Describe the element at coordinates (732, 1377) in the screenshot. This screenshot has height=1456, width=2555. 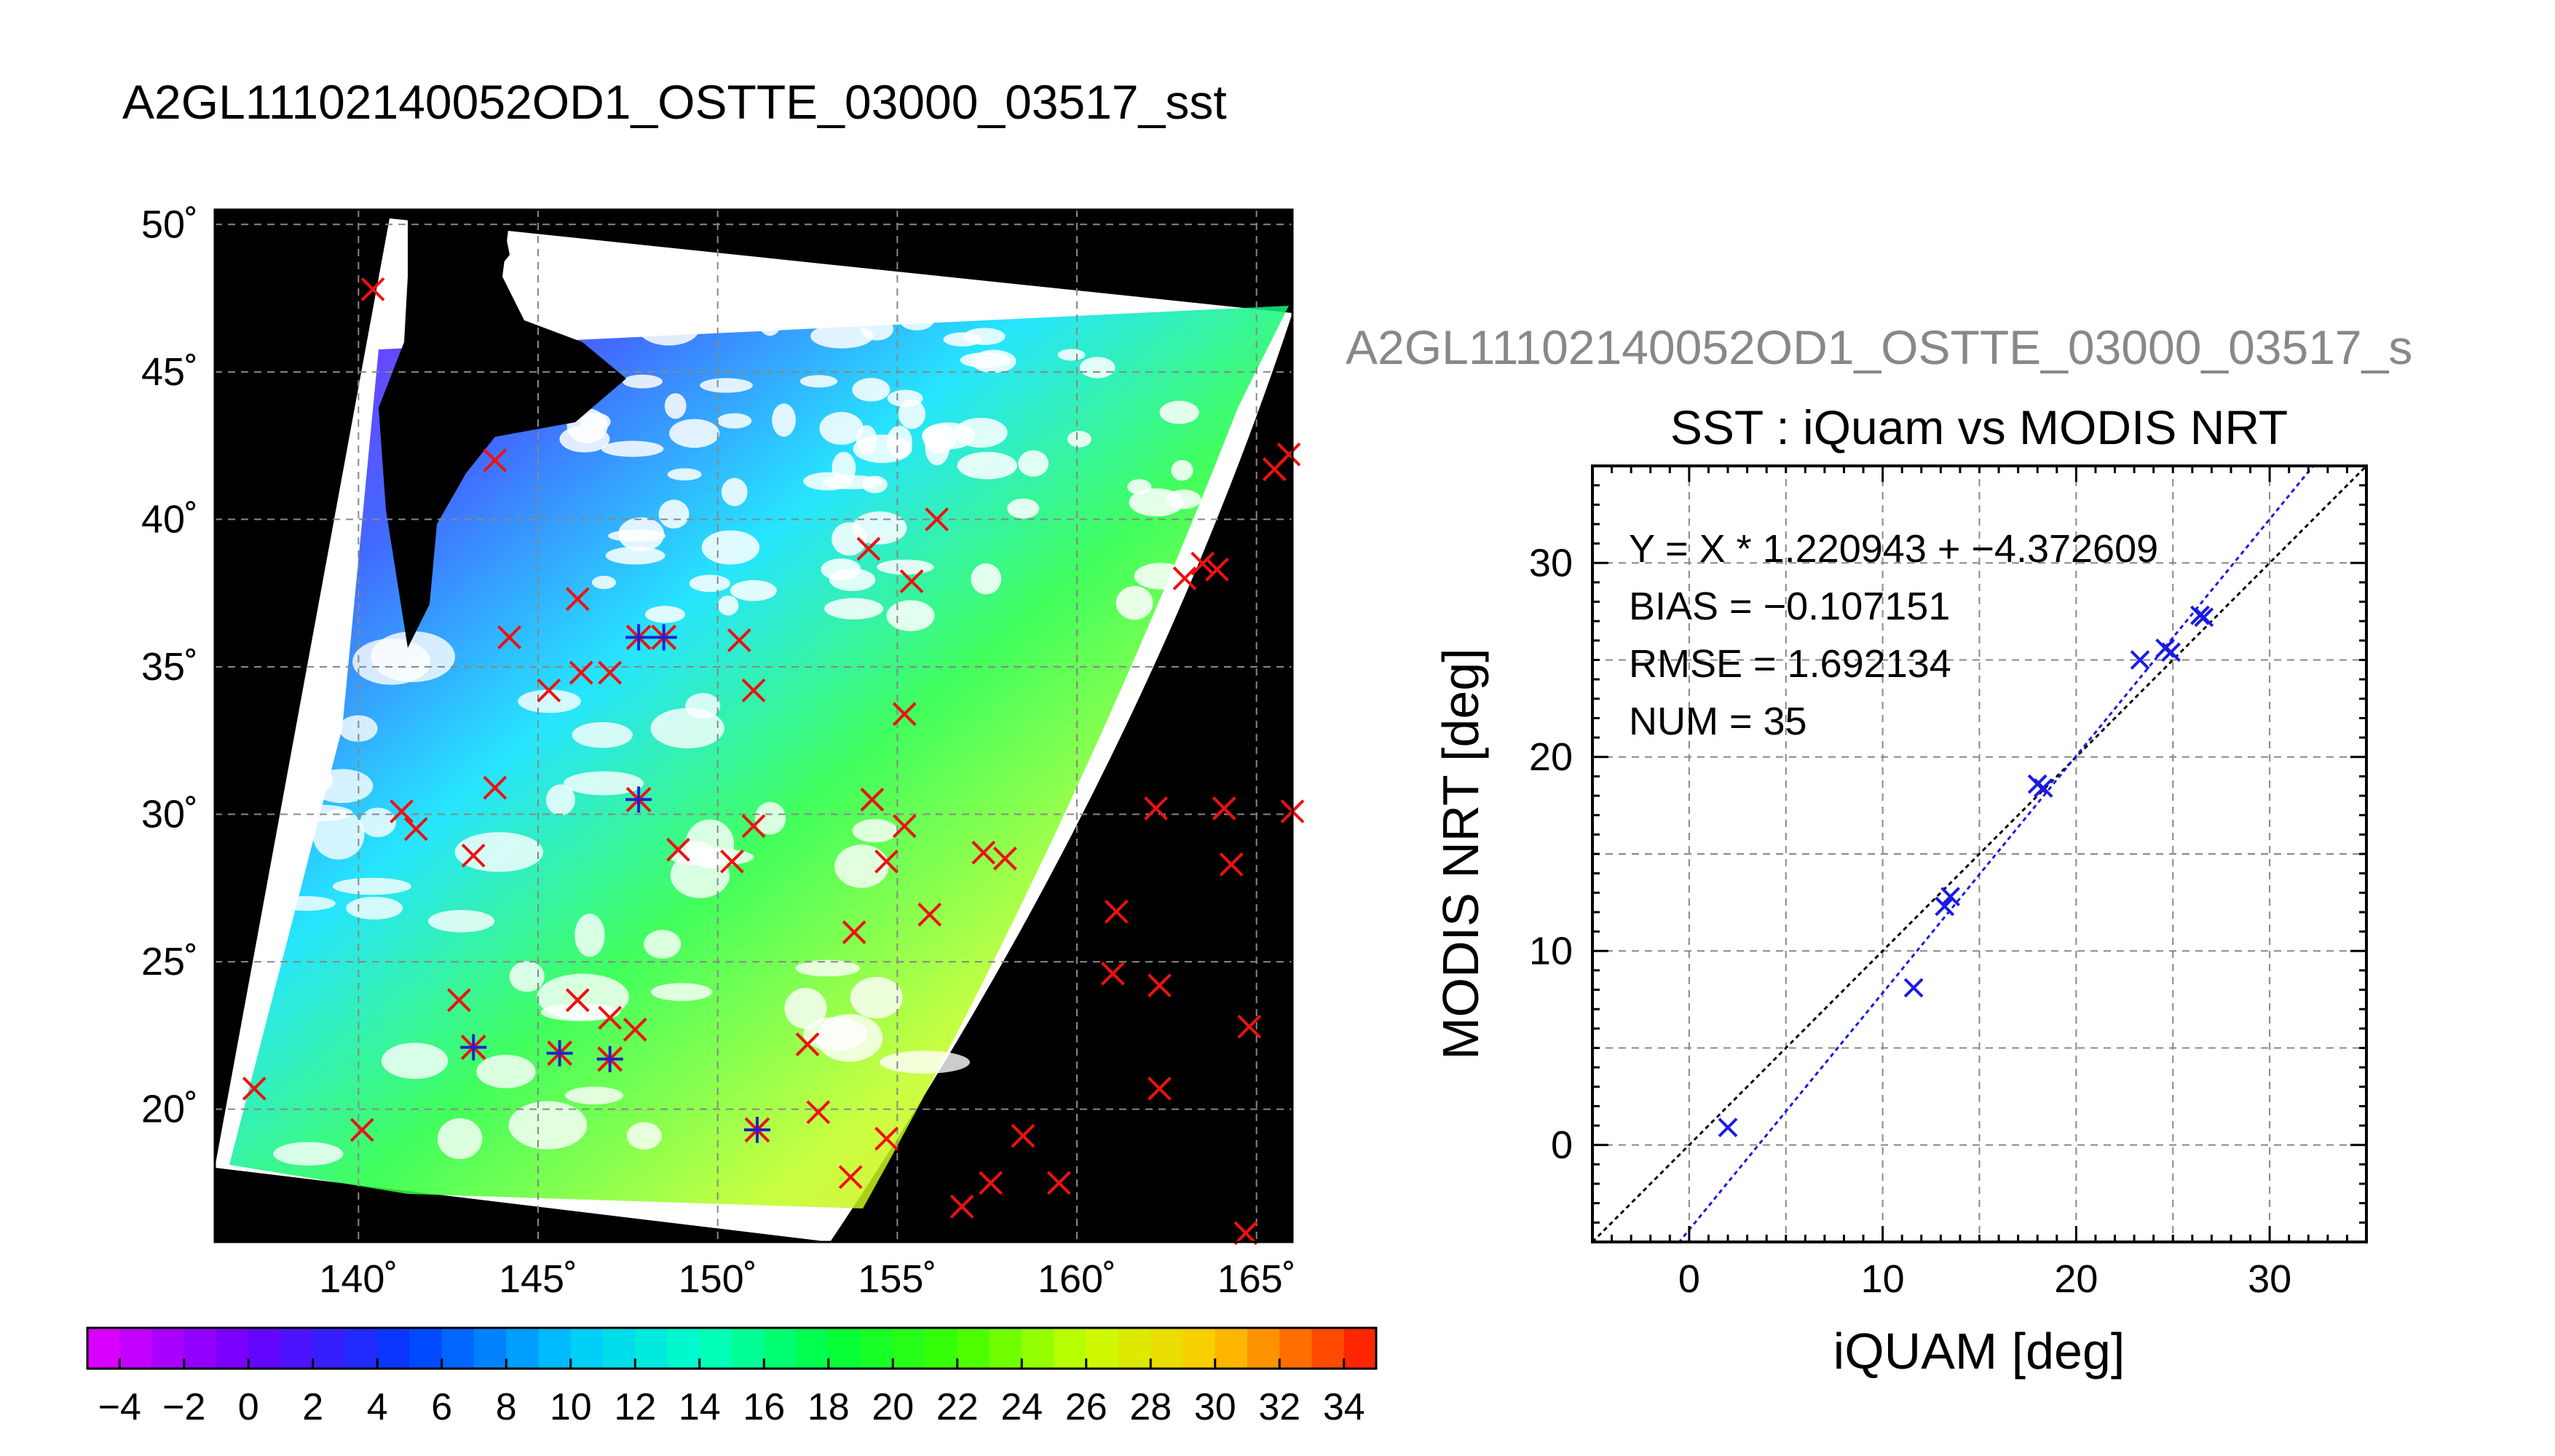
I see `colorbar: −4 −2 0 2 4 6 8 10 12 14 16 18 20 22 24 26 28 30 32 34` at that location.